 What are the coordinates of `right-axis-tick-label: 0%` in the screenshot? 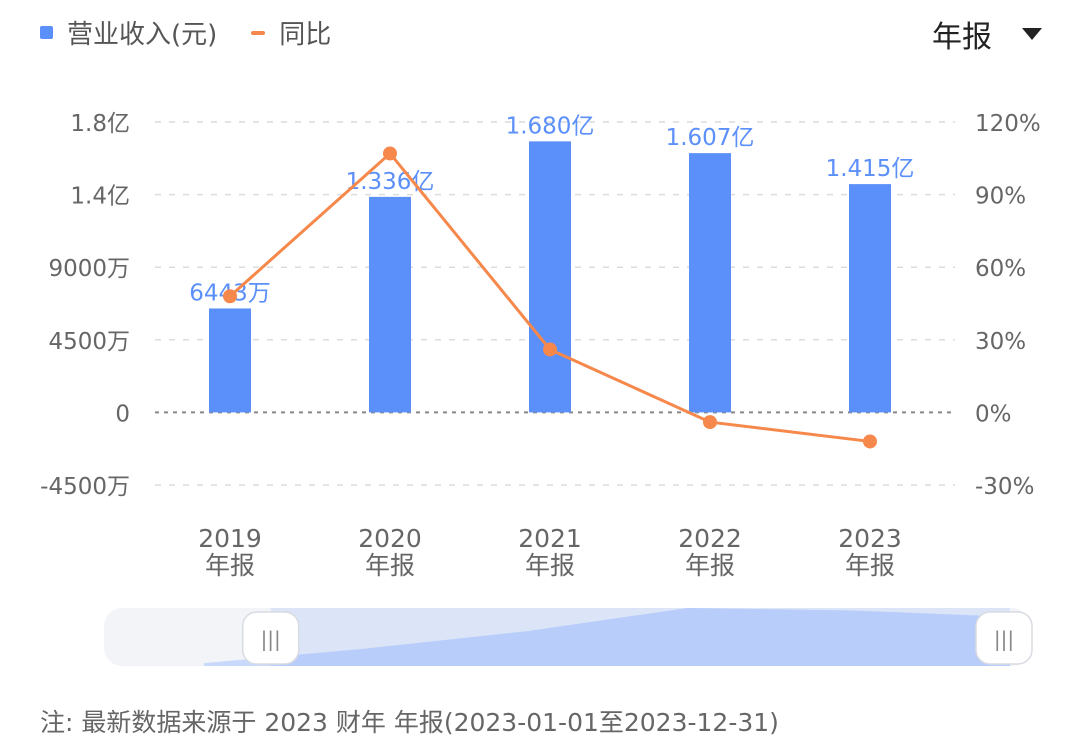 It's located at (993, 414).